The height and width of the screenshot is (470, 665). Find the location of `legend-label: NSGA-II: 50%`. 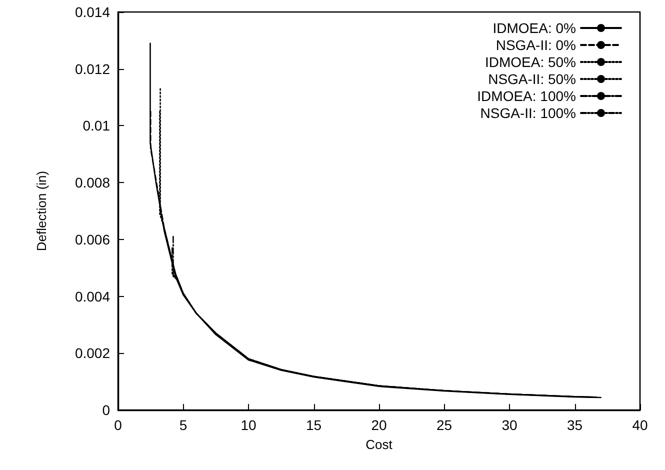

legend-label: NSGA-II: 50% is located at coordinates (532, 79).